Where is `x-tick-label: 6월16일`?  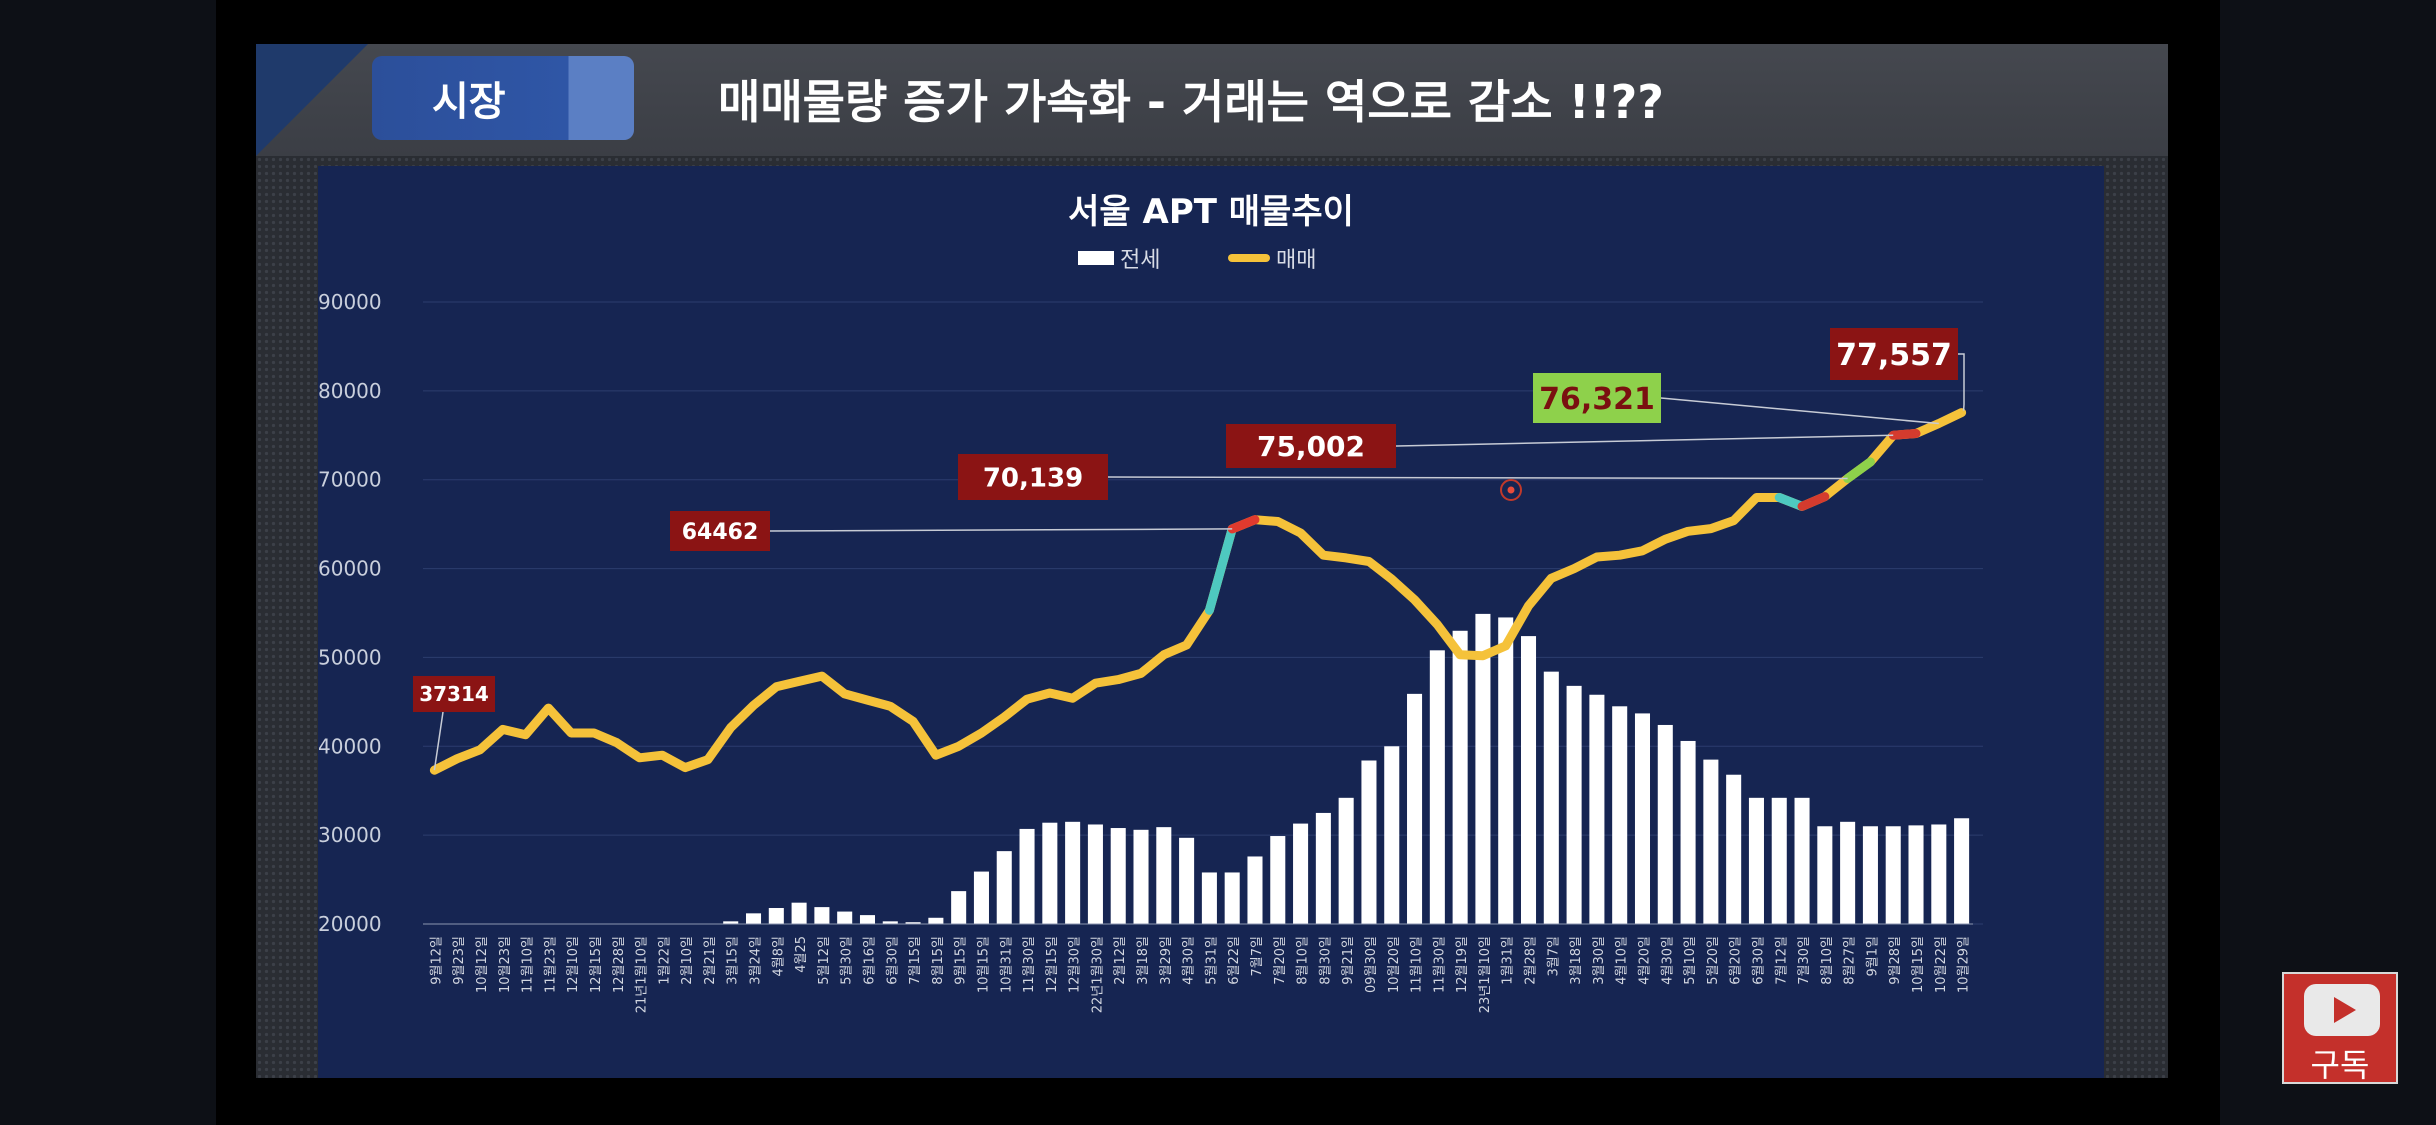 x-tick-label: 6월16일 is located at coordinates (869, 960).